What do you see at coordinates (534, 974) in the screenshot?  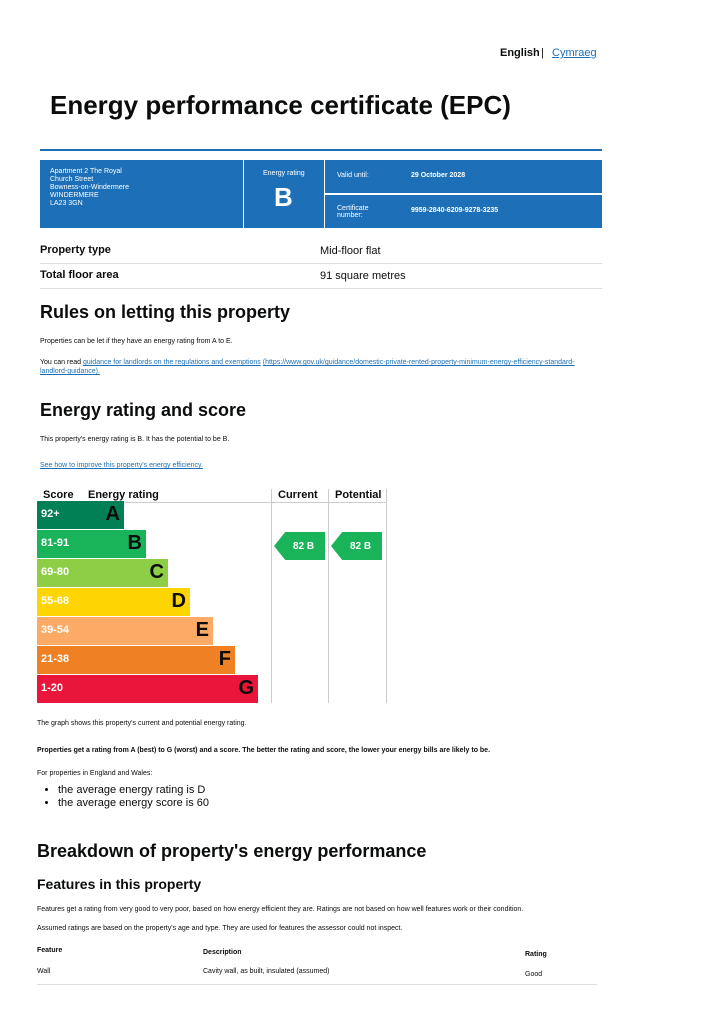 I see `table-cell: Good` at bounding box center [534, 974].